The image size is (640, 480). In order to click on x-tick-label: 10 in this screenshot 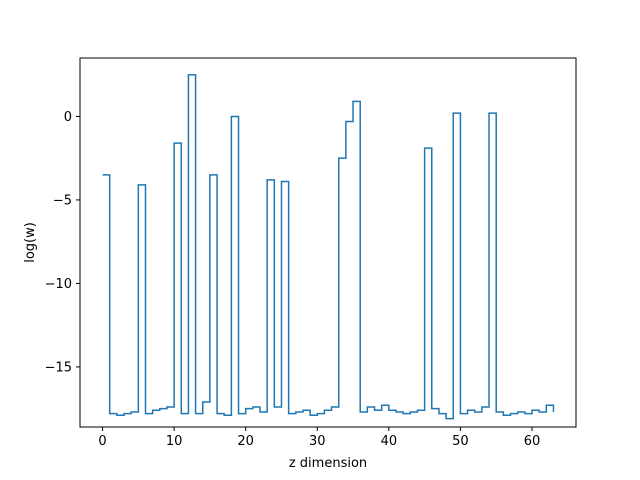, I will do `click(174, 441)`.